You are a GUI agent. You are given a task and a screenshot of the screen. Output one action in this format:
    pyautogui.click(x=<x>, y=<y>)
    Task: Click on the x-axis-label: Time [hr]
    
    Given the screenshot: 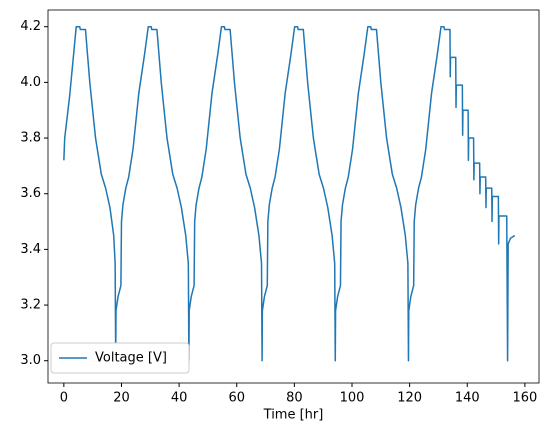 What is the action you would take?
    pyautogui.click(x=293, y=415)
    